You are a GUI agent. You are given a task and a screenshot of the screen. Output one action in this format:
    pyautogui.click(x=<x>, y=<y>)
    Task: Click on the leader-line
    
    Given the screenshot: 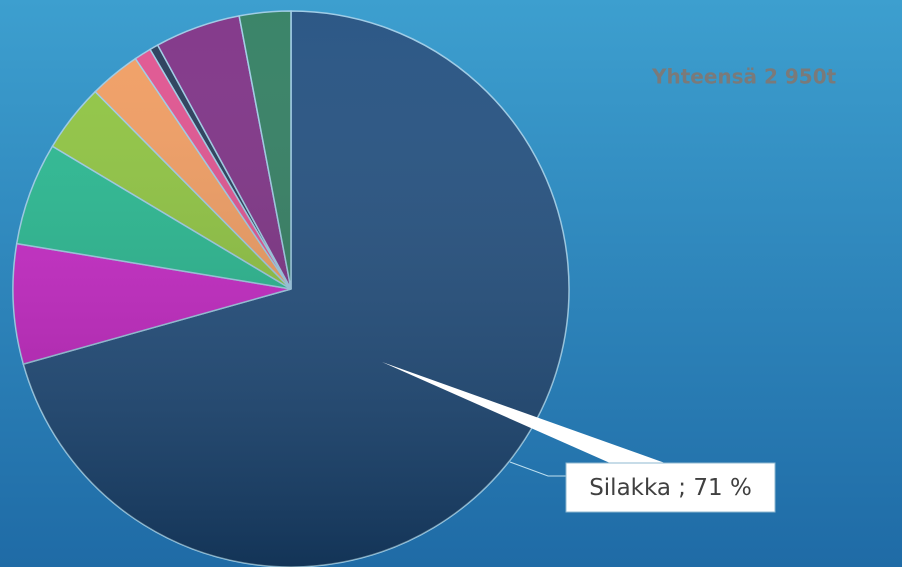 What is the action you would take?
    pyautogui.click(x=537, y=469)
    